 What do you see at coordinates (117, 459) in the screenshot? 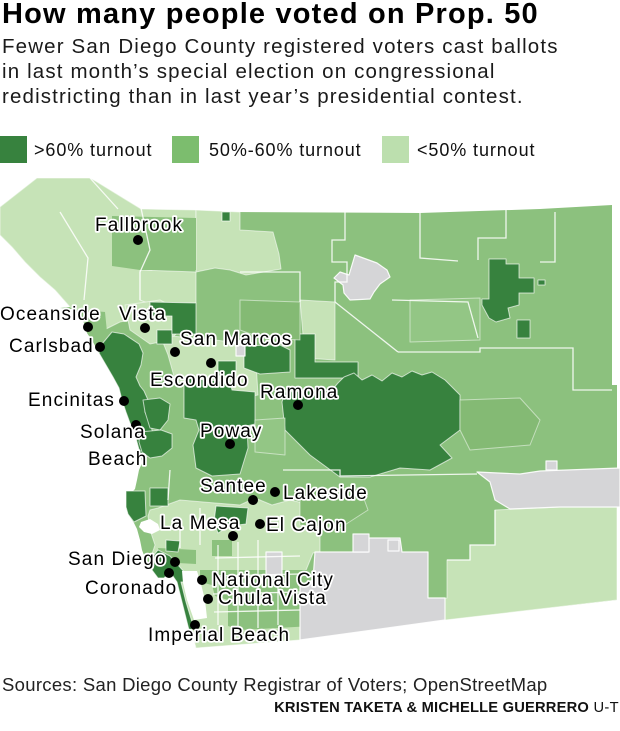
I see `svg-text: Beach` at bounding box center [117, 459].